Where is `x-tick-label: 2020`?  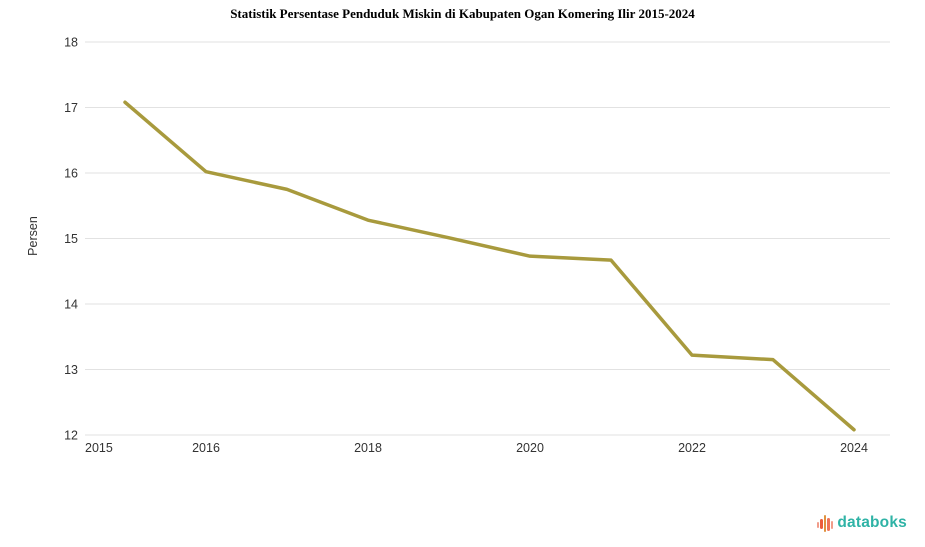 x-tick-label: 2020 is located at coordinates (530, 448).